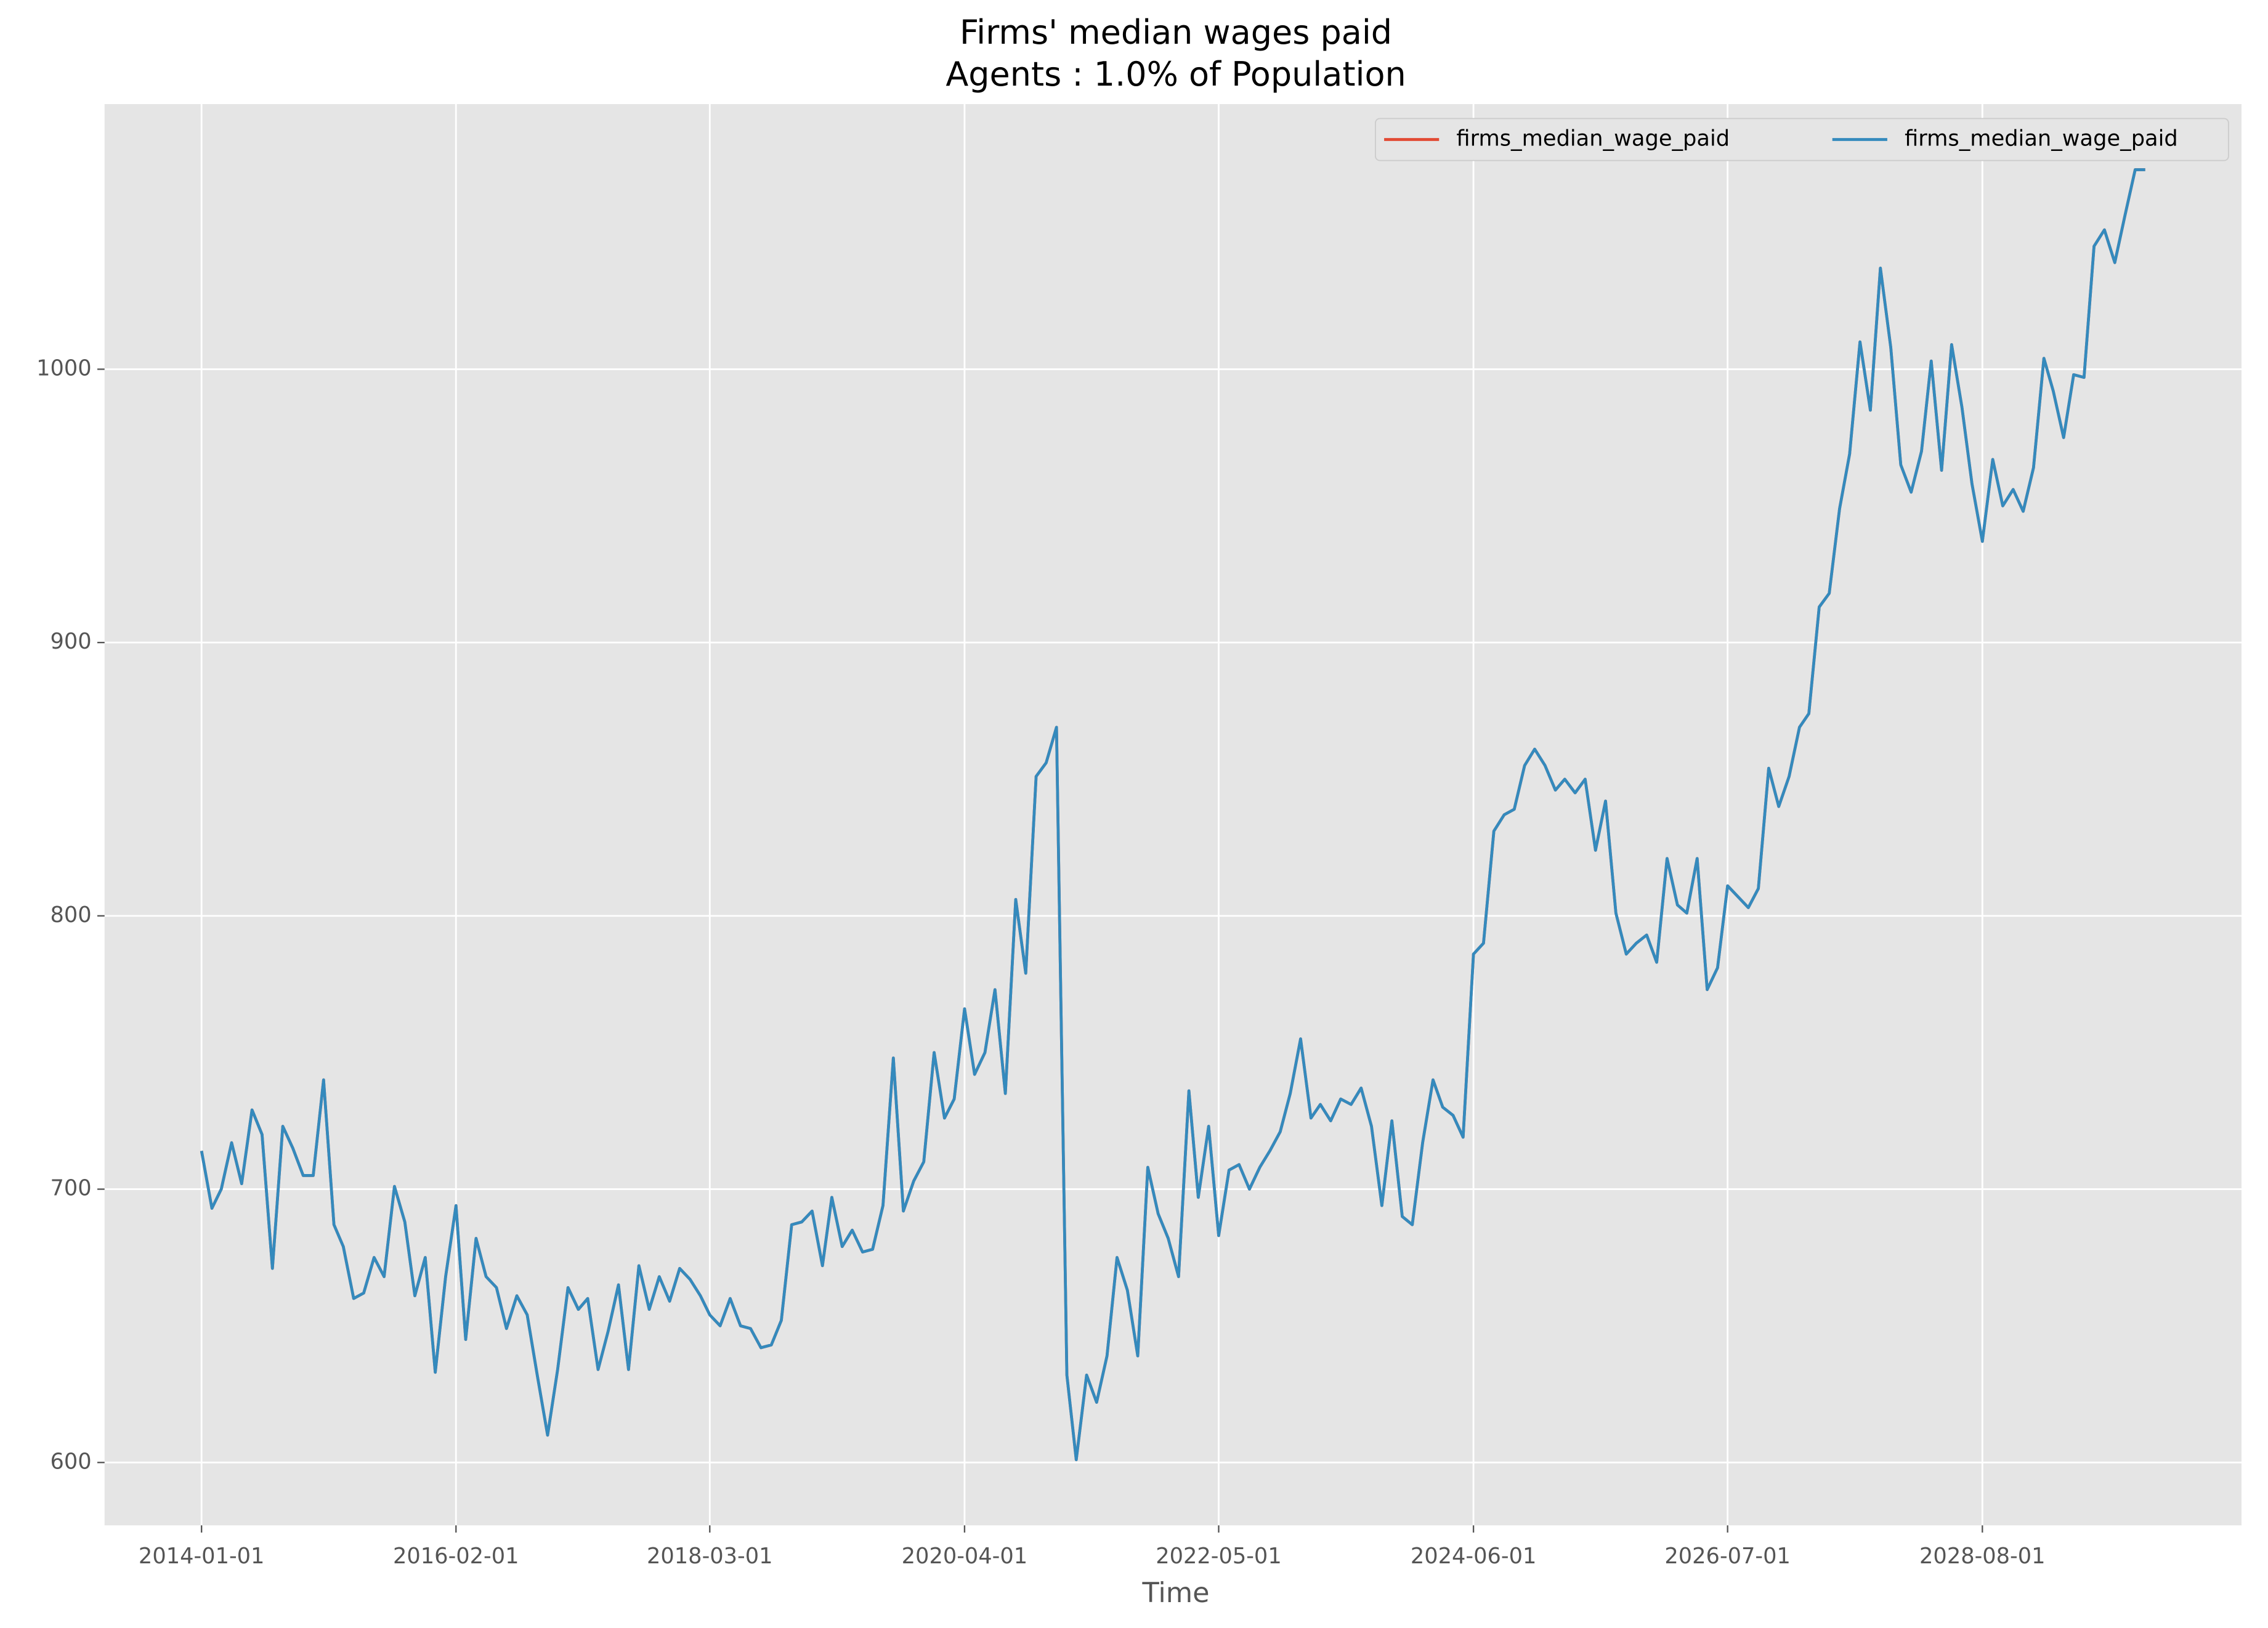 The width and height of the screenshot is (2268, 1628). I want to click on chart-title: Firms' median wages paid, so click(1176, 32).